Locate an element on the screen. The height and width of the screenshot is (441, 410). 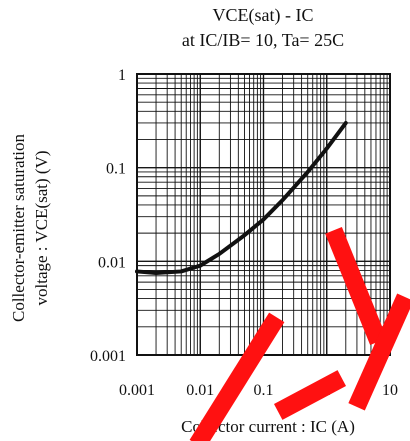
y-tick-label: 0.001 is located at coordinates (108, 356).